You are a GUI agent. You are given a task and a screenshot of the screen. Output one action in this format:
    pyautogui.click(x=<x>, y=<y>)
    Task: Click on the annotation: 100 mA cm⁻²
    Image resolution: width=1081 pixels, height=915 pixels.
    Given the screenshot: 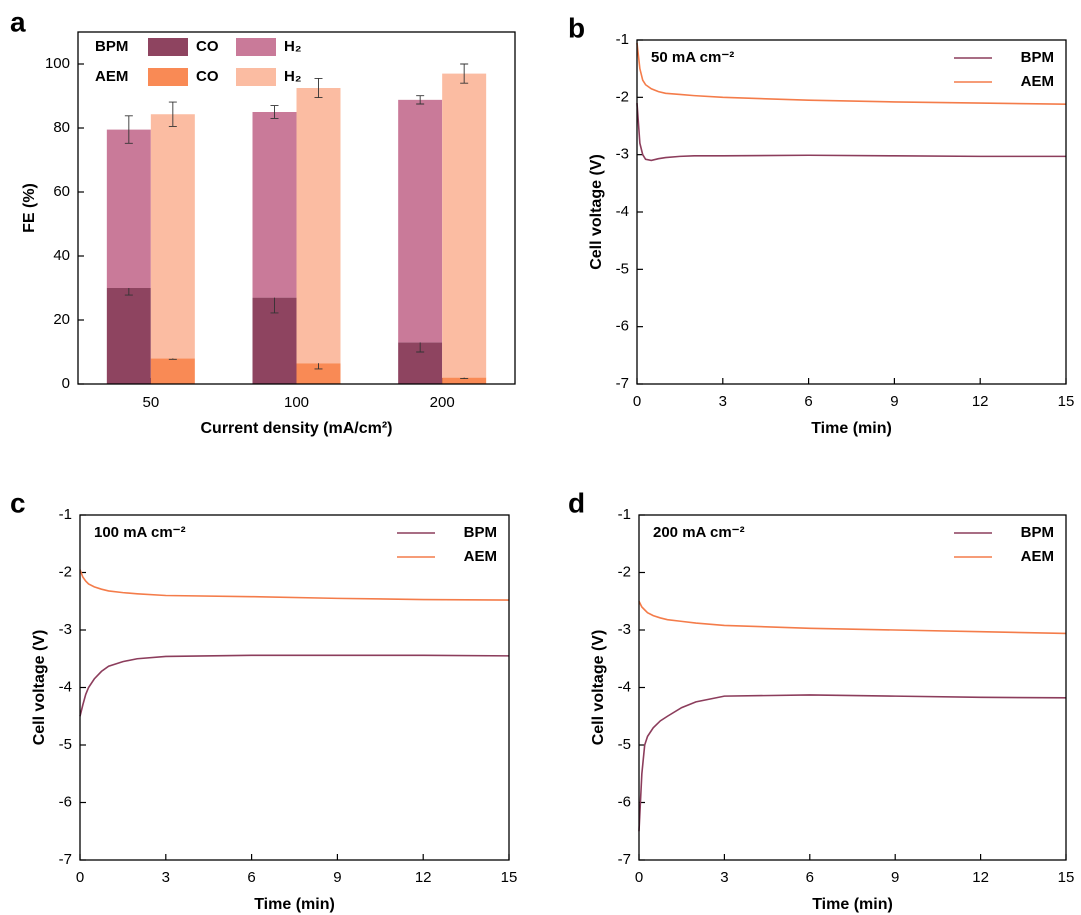 What is the action you would take?
    pyautogui.click(x=140, y=532)
    